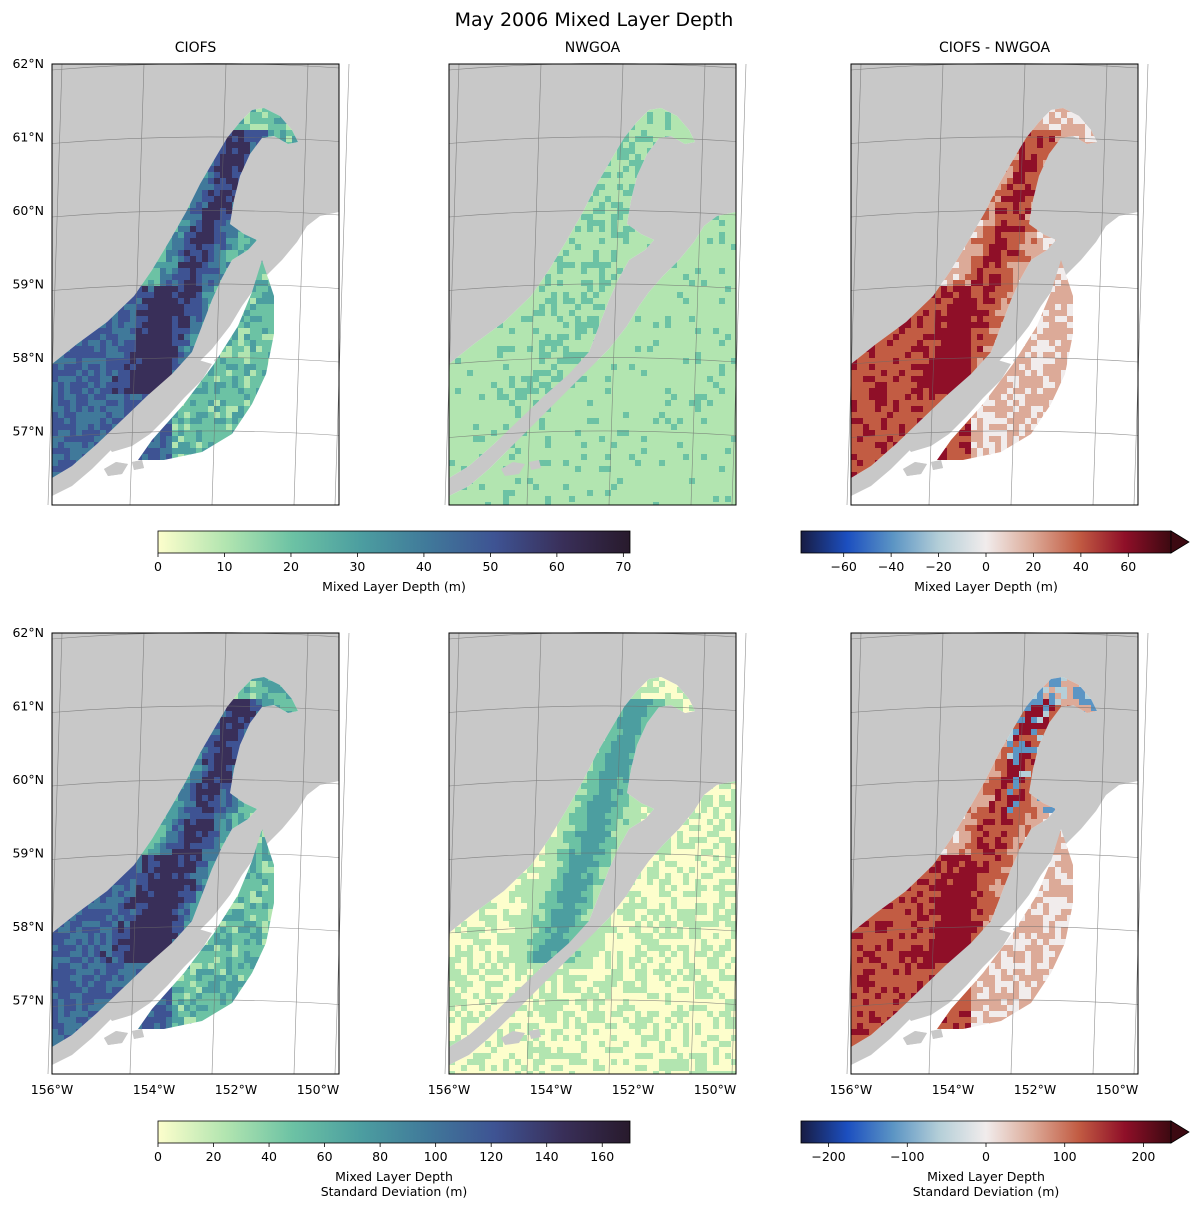  What do you see at coordinates (938, 566) in the screenshot?
I see `colorbar-tick-label: −20` at bounding box center [938, 566].